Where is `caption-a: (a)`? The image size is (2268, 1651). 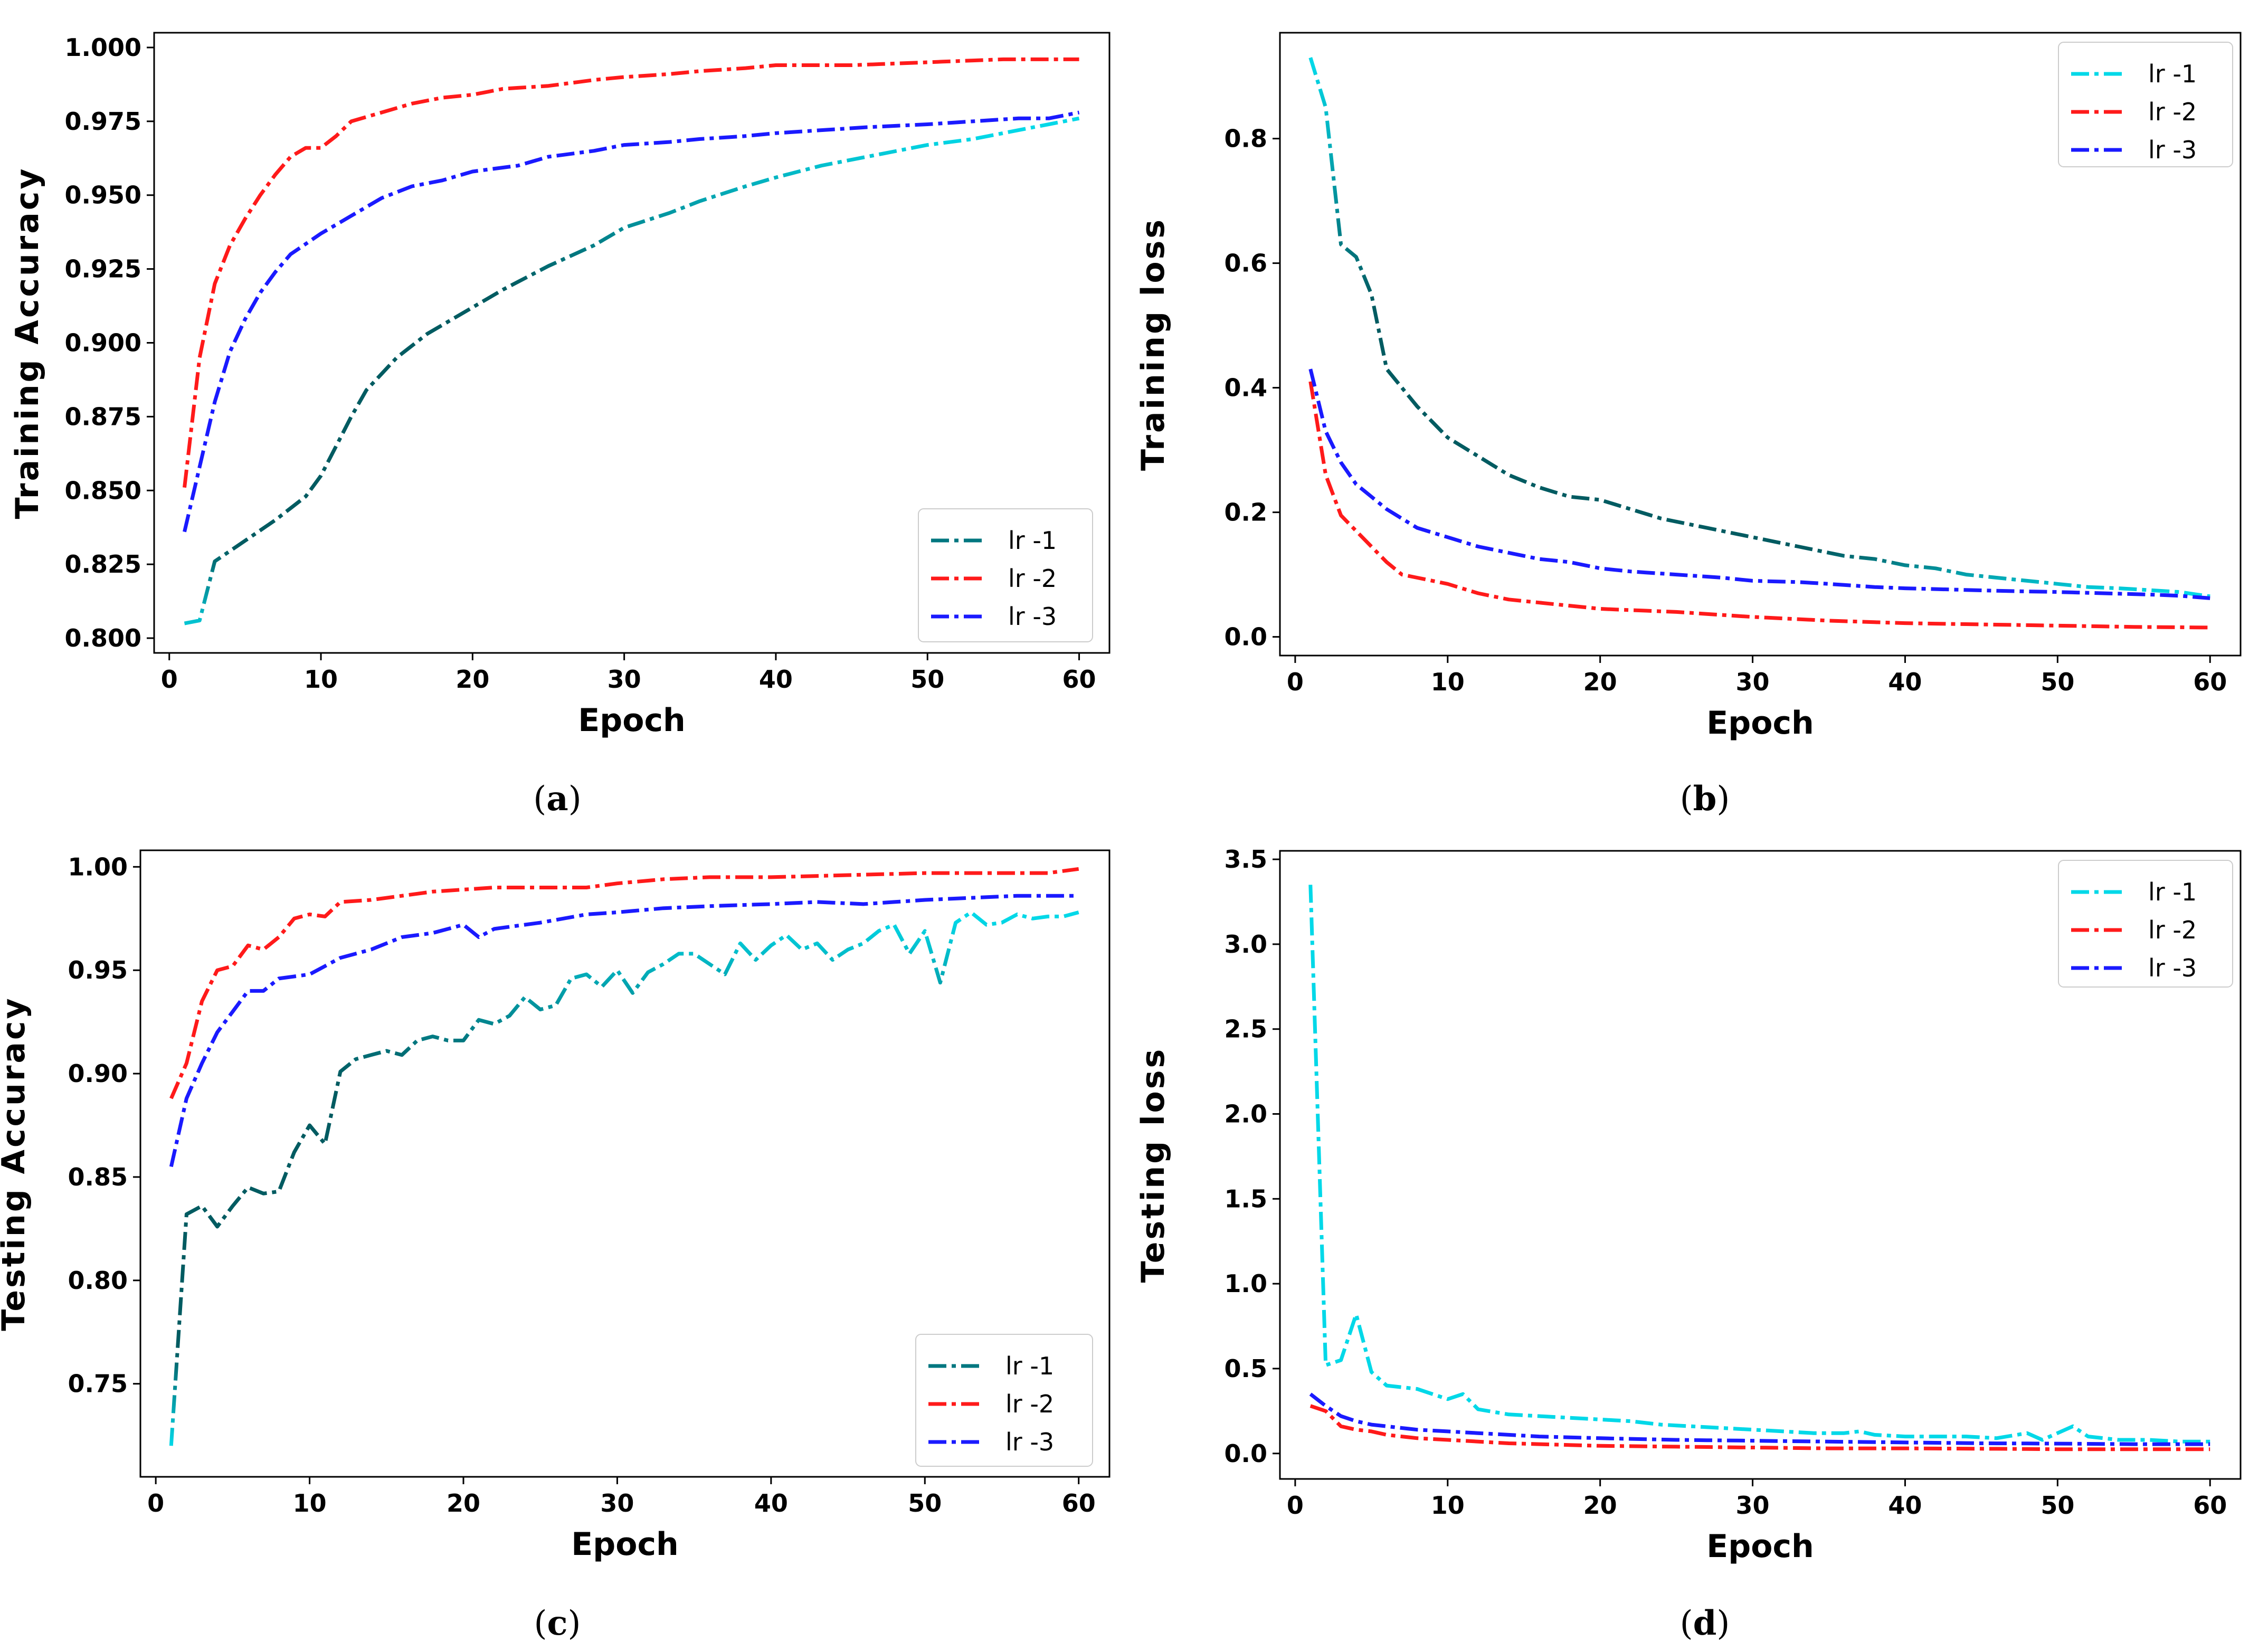
caption-a: (a) is located at coordinates (557, 799).